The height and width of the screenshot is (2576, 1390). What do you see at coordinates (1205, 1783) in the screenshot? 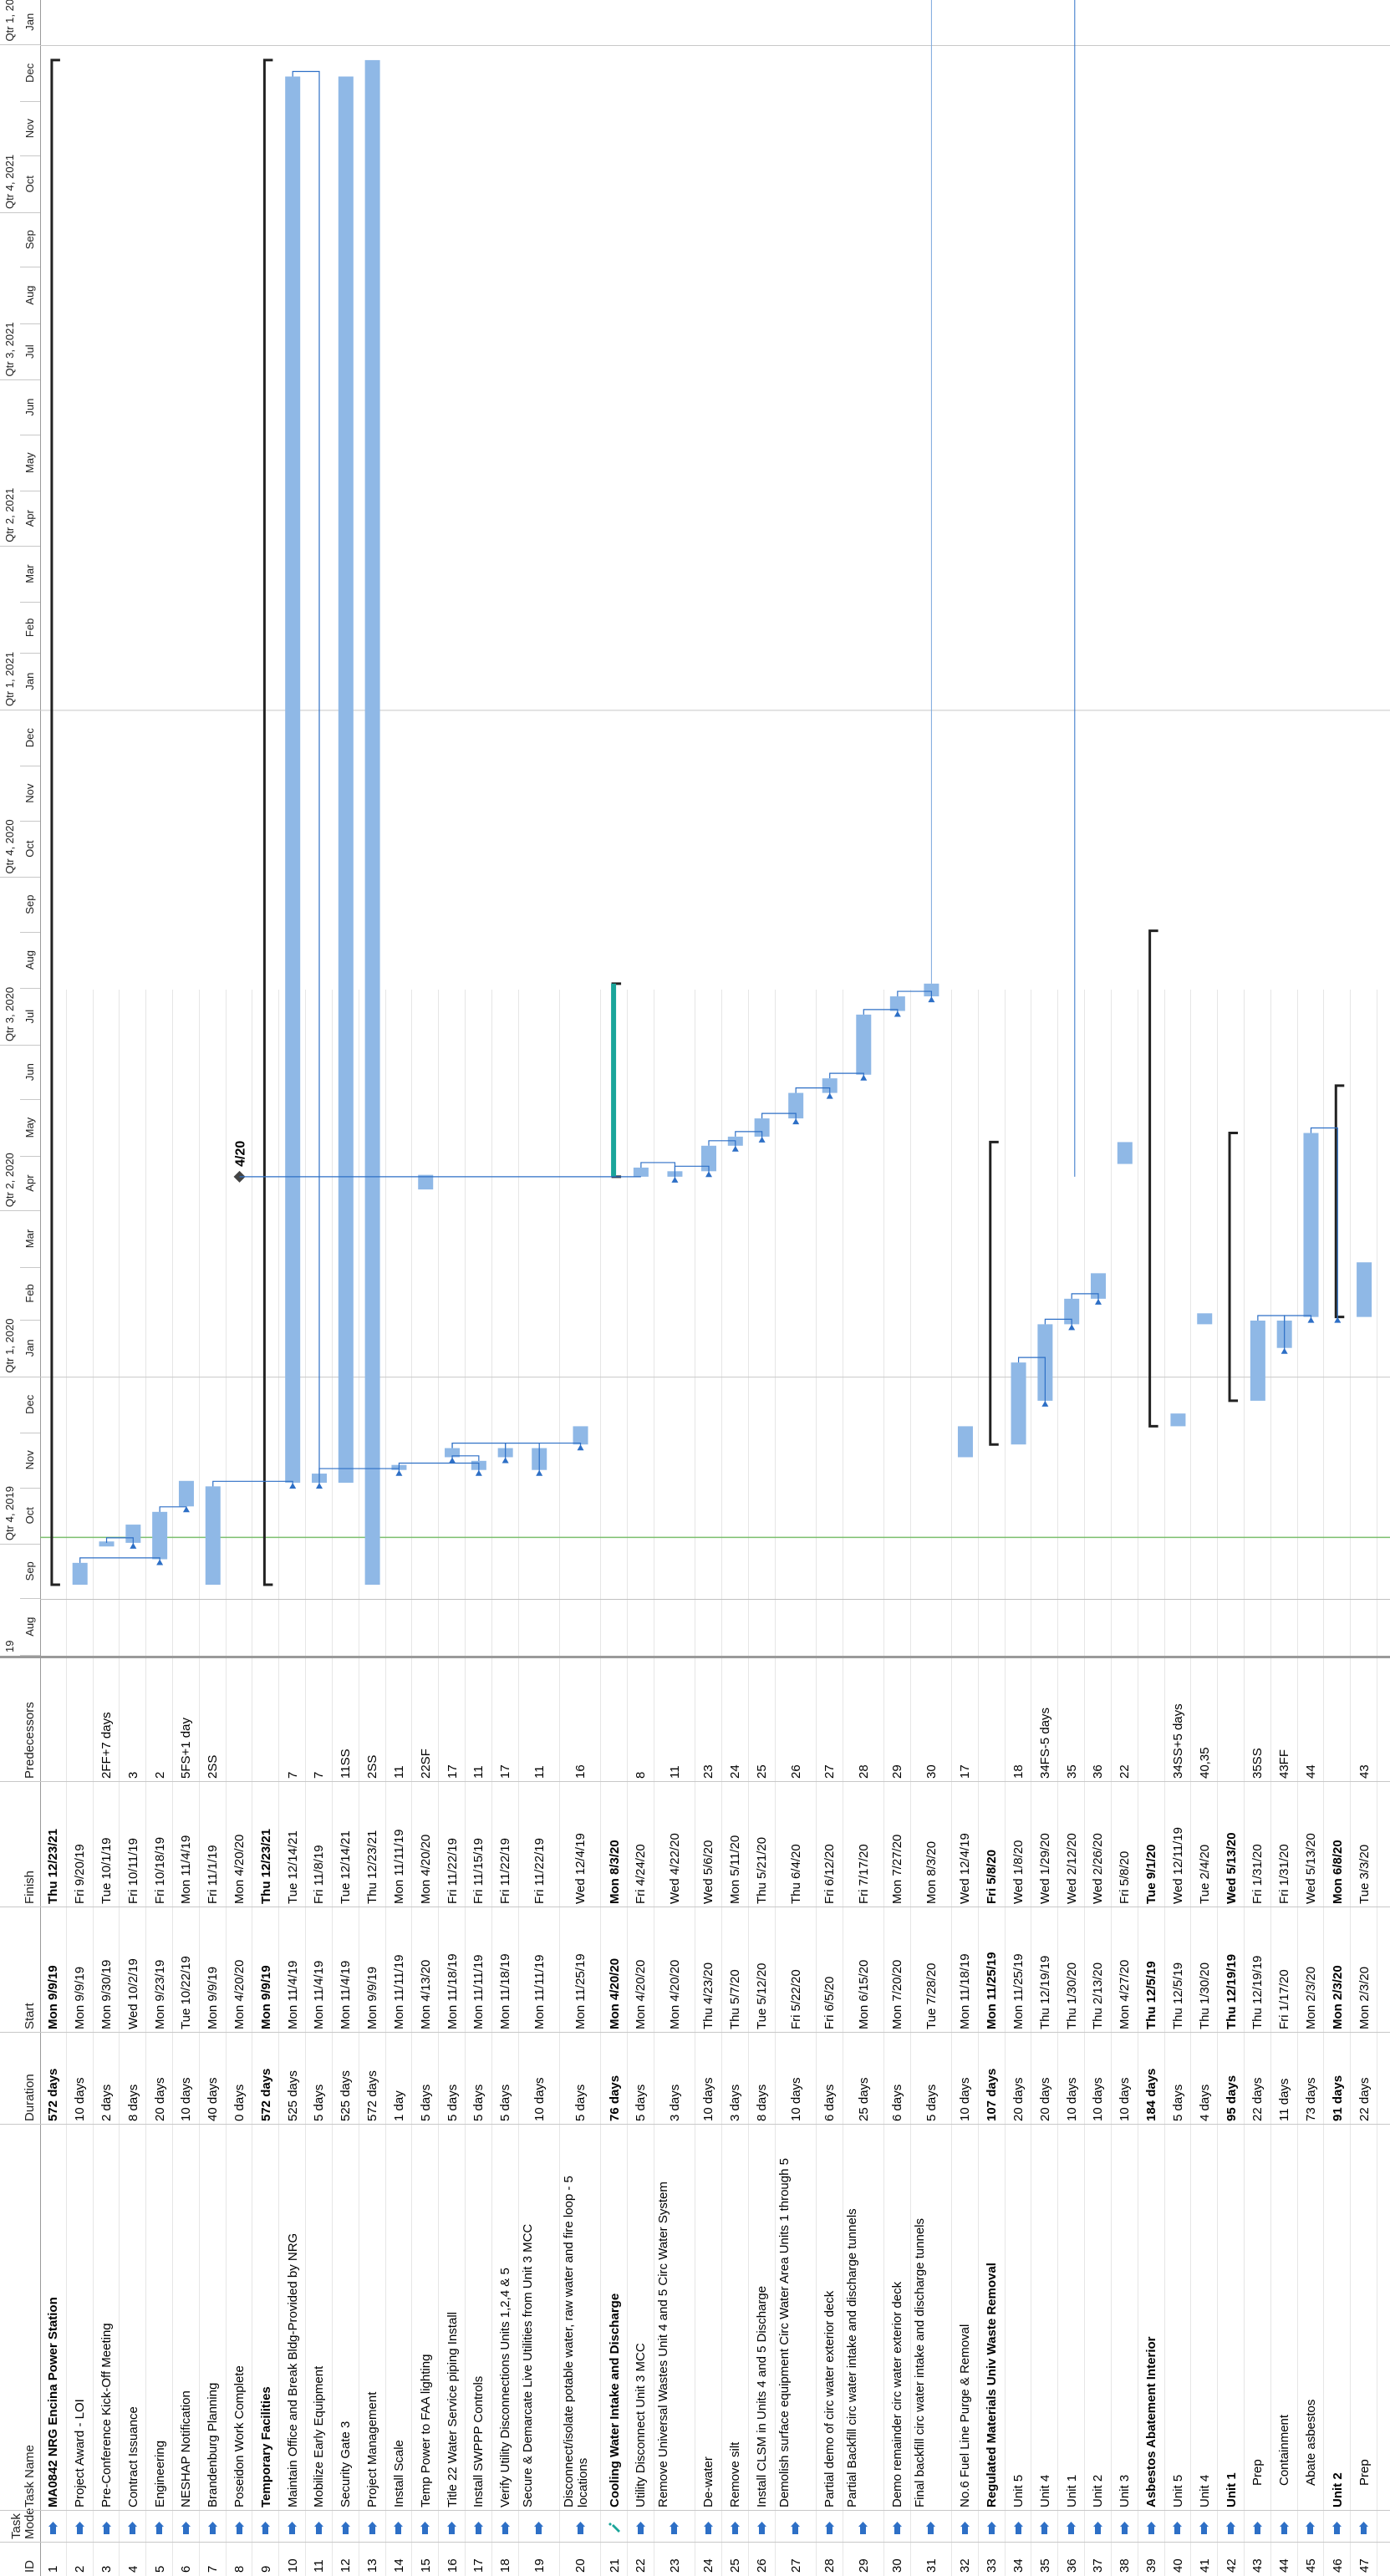
I see `table-row: 41 Unit 4 4 days Thu 1/30/20 Tue 2/4/20 40,35` at bounding box center [1205, 1783].